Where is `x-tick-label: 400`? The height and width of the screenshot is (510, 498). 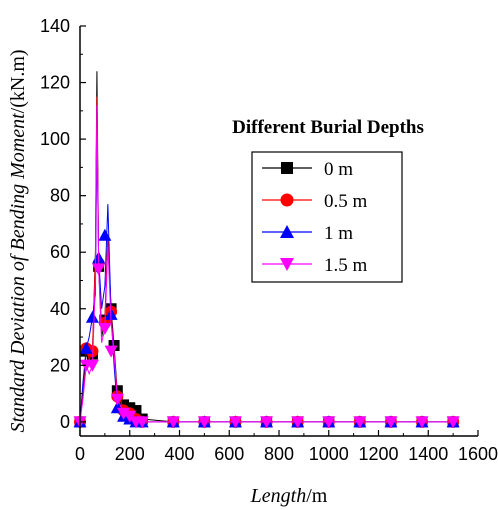
x-tick-label: 400 is located at coordinates (179, 454).